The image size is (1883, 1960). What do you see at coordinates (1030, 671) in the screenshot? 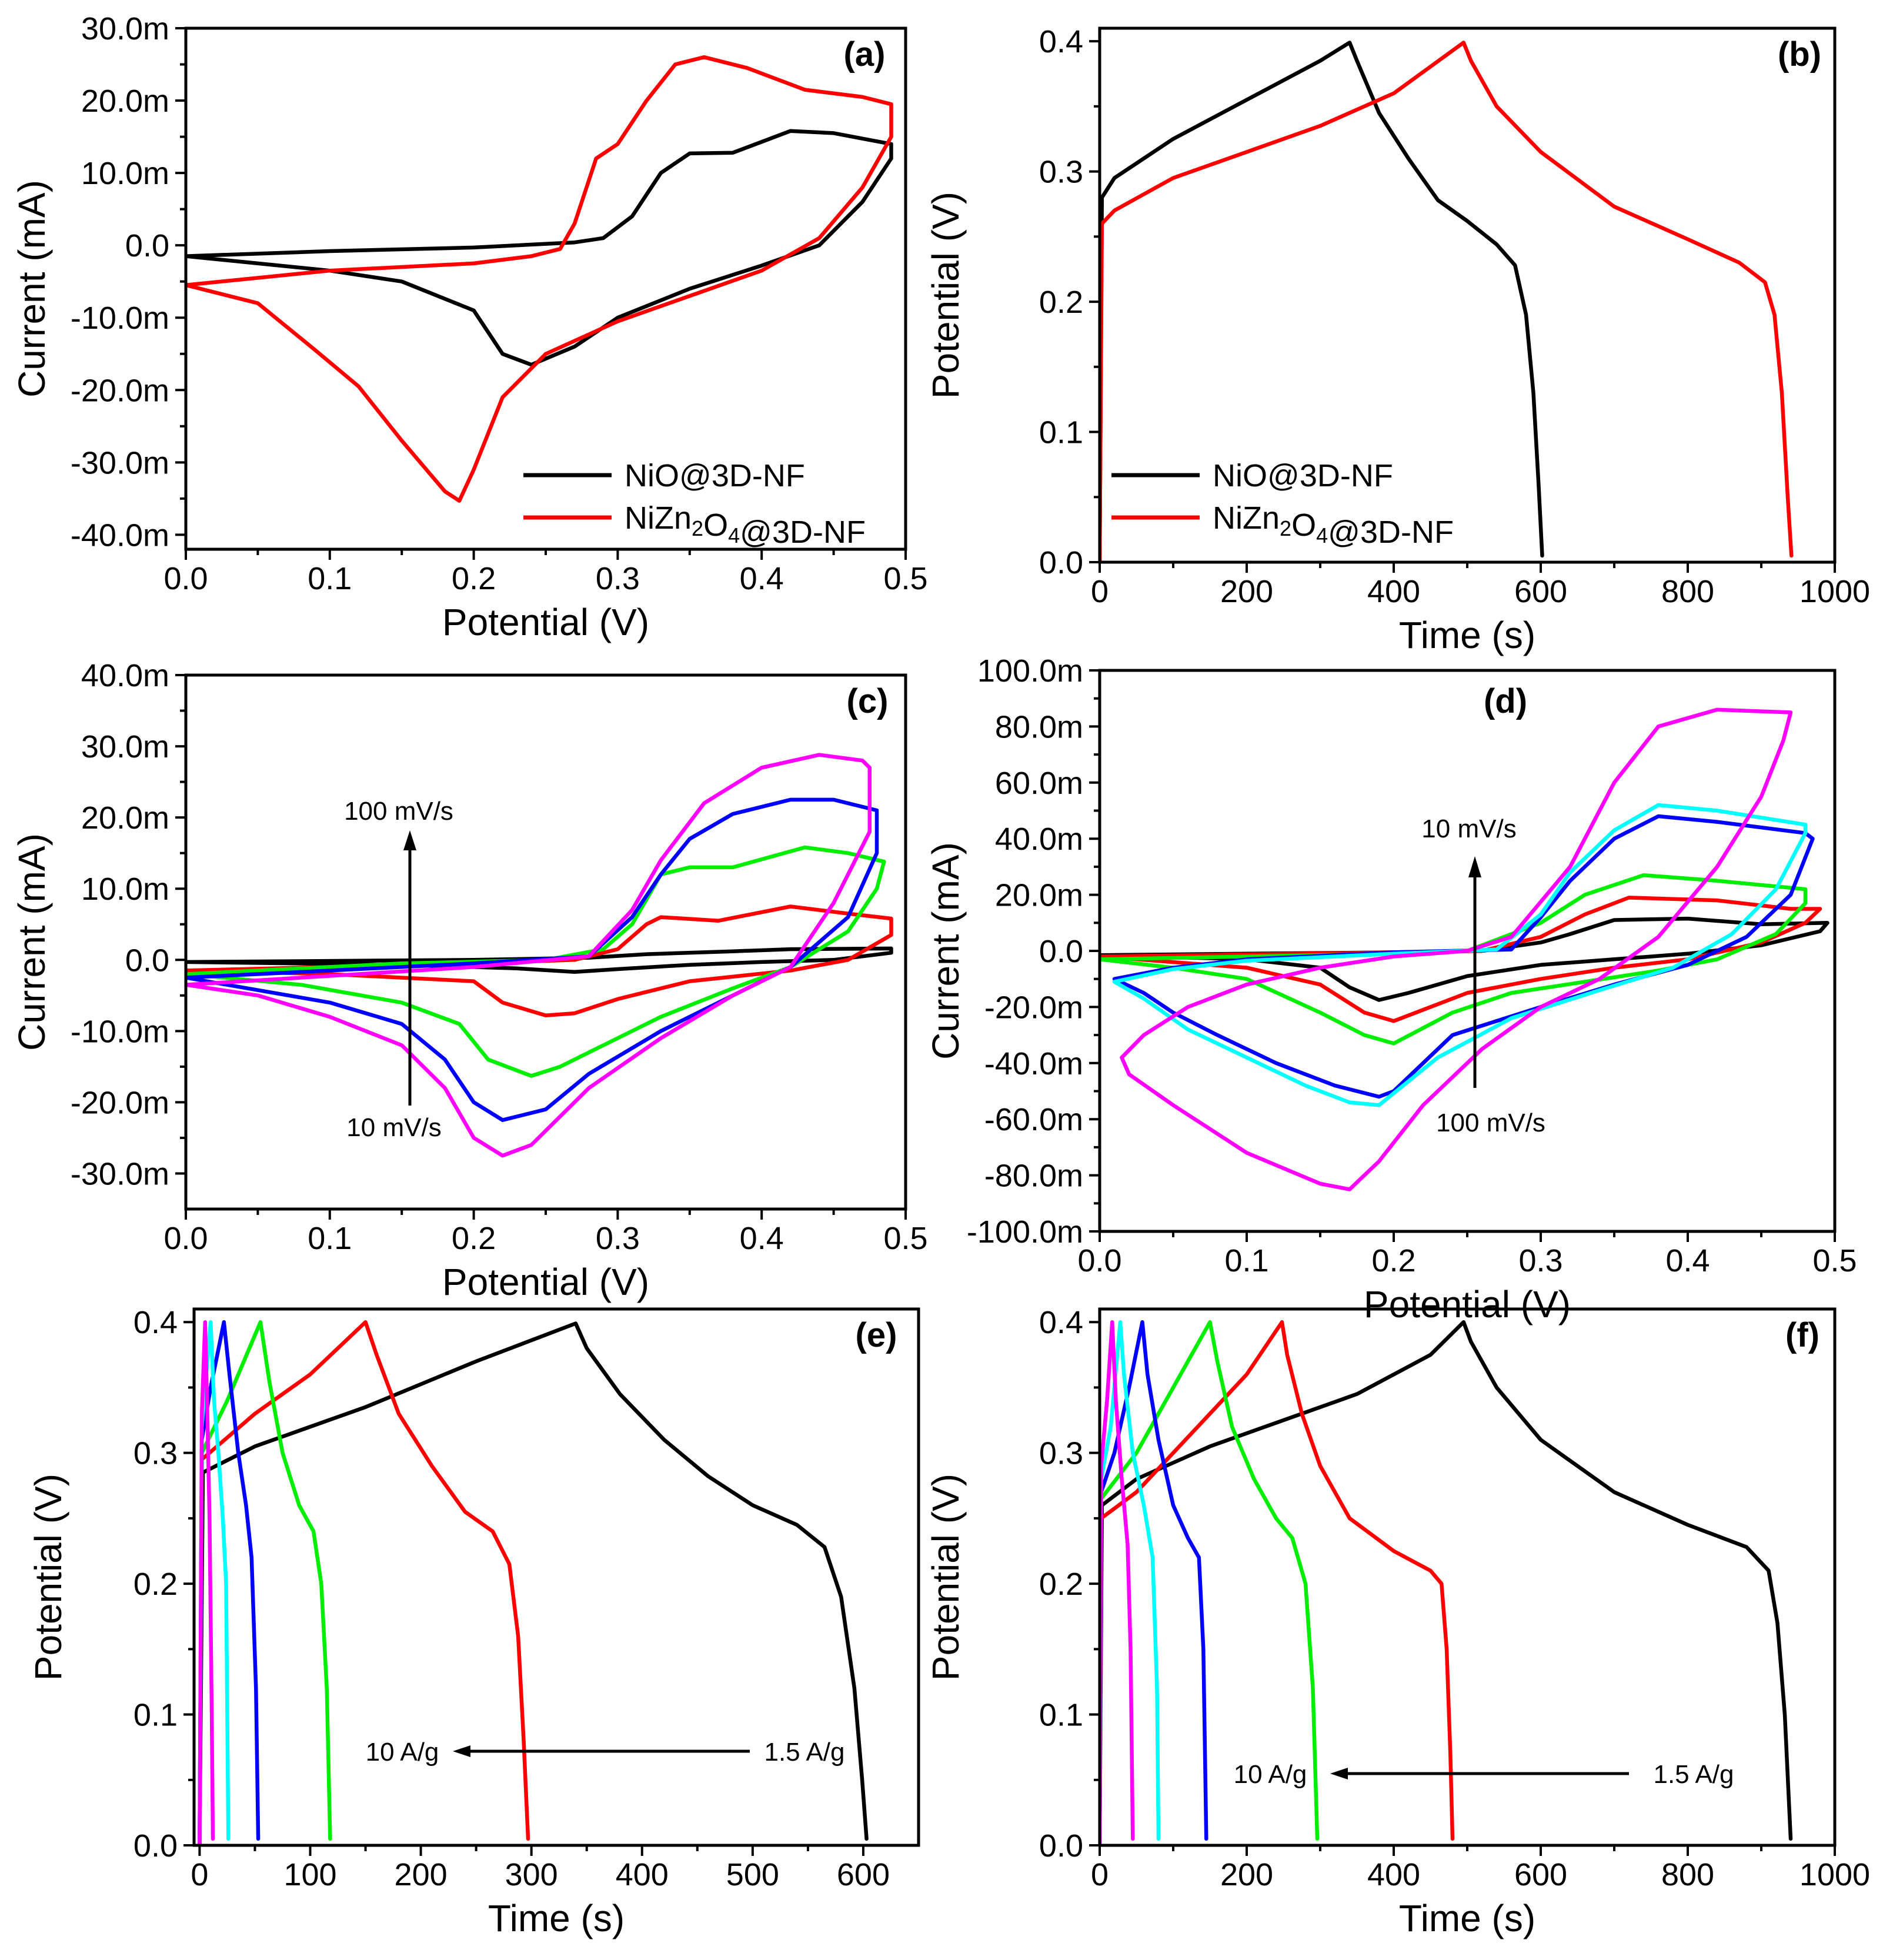
I see `y-tick-label-d: 100.0m` at bounding box center [1030, 671].